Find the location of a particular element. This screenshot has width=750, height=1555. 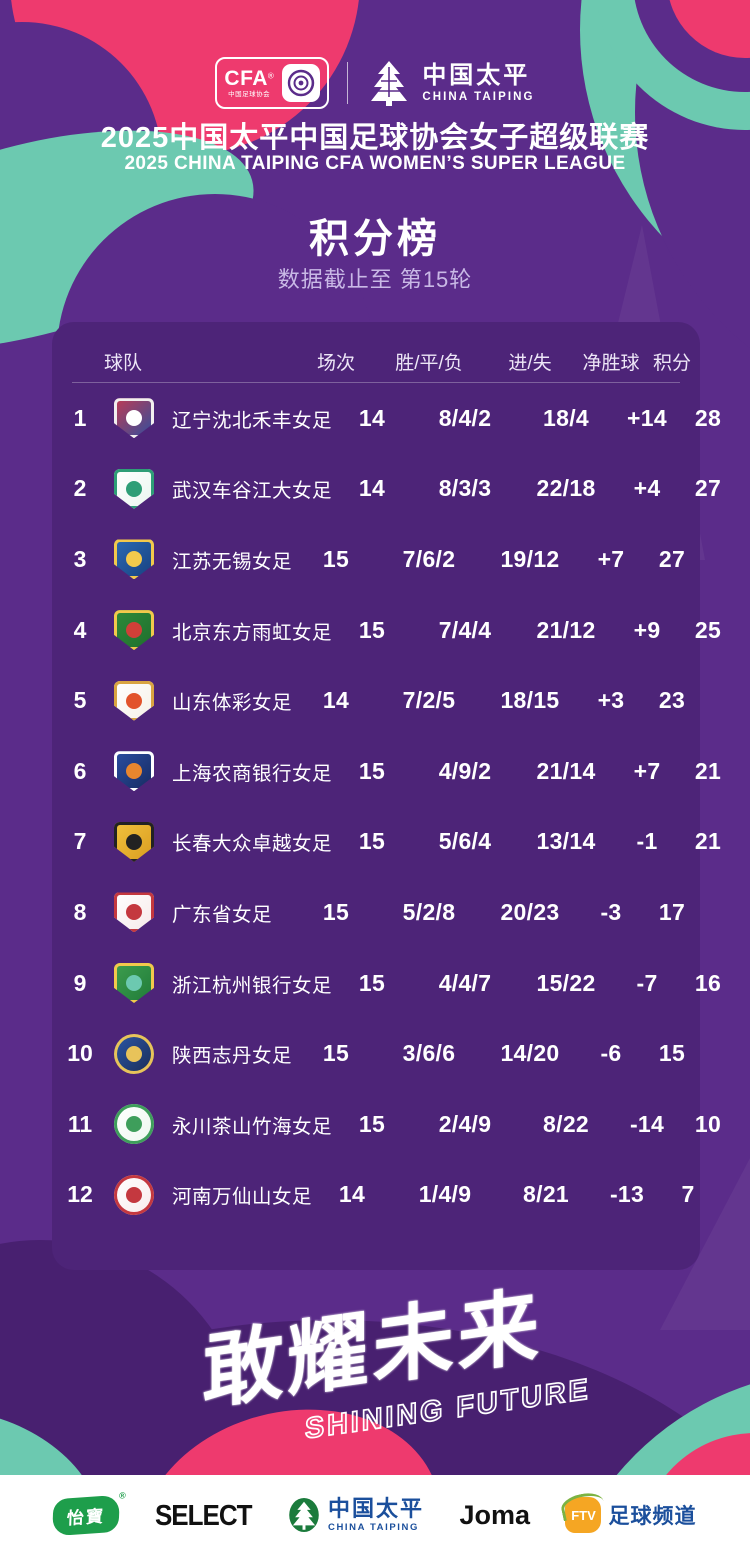

win-draw-loss: 8/3/3 is located at coordinates (465, 488).